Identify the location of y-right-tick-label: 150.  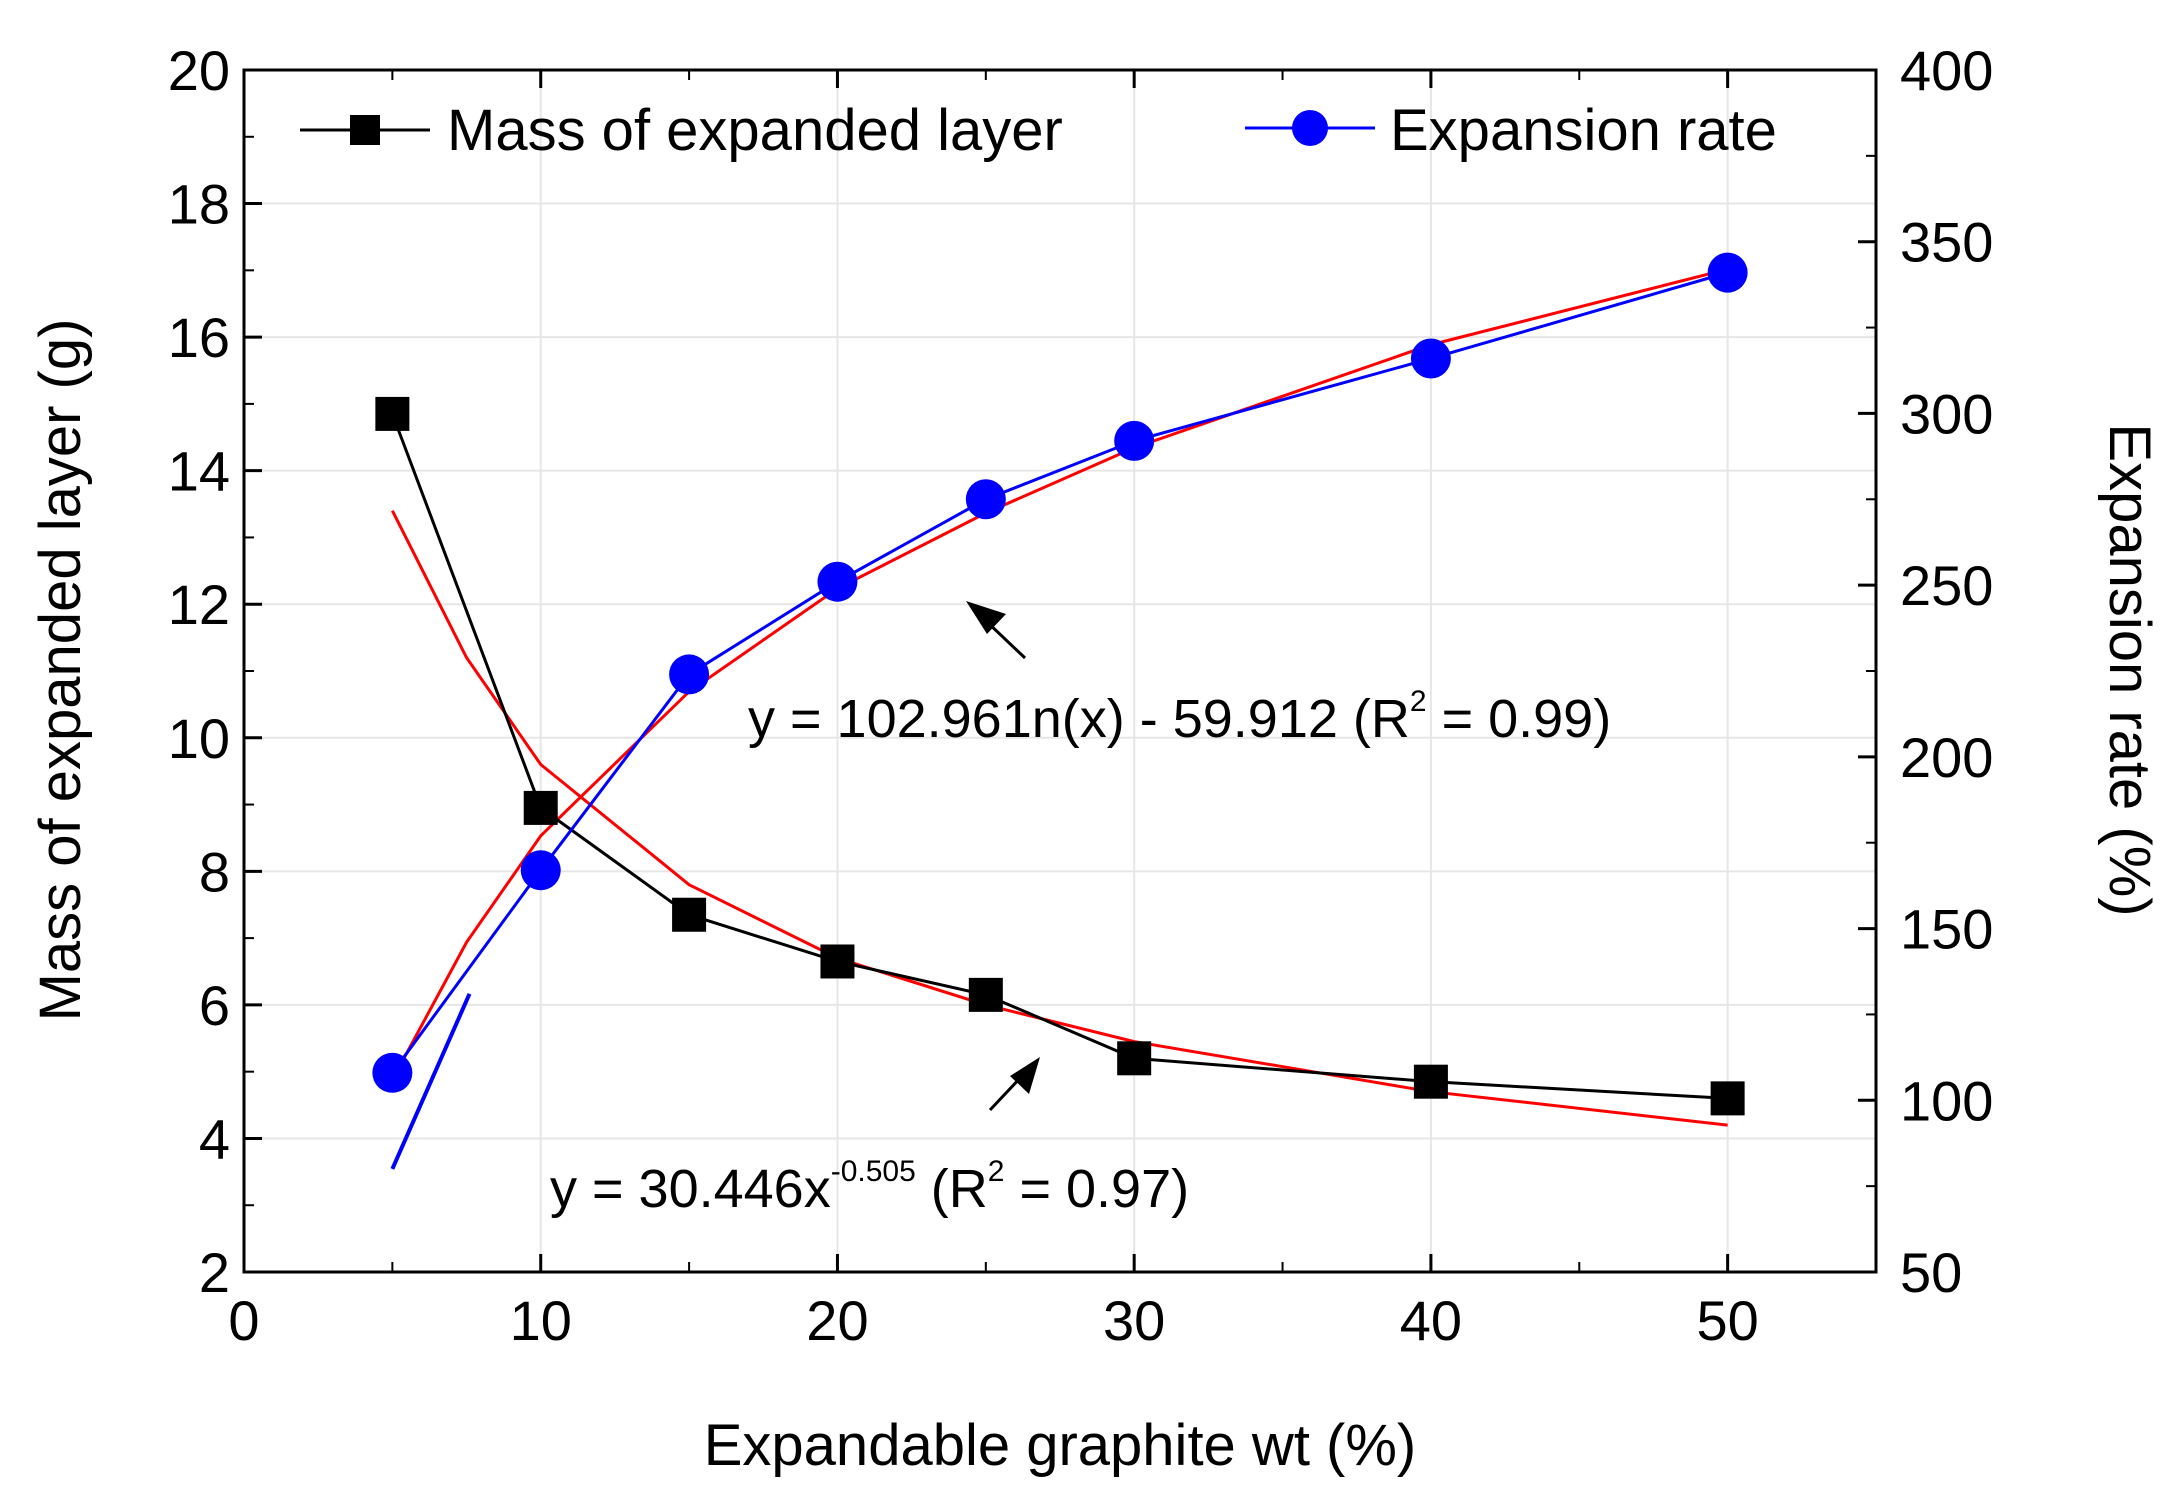
(1946, 929).